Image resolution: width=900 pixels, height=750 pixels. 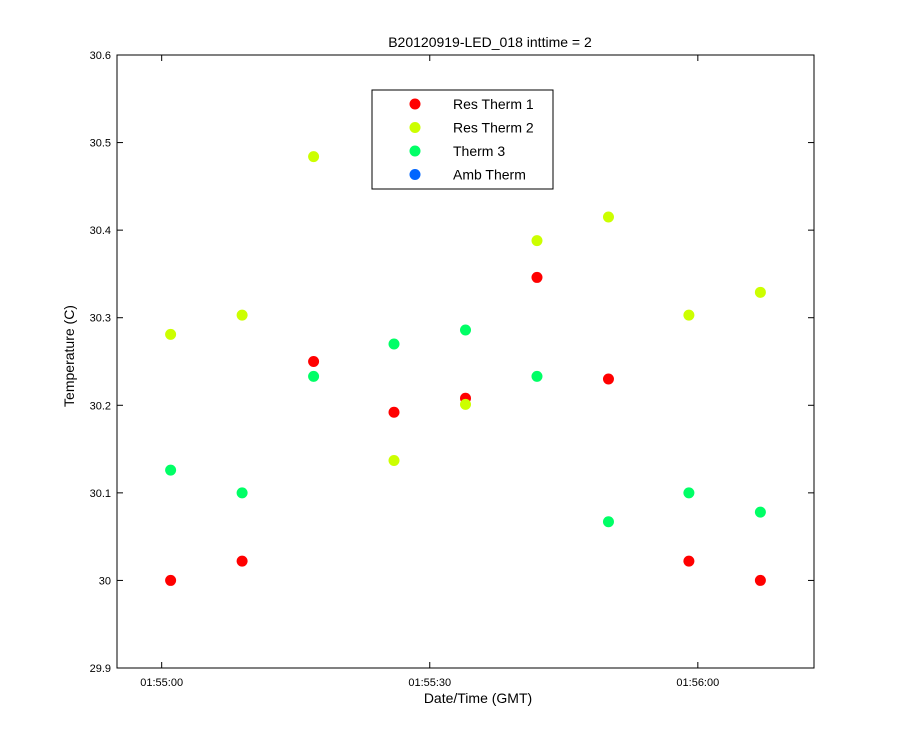 What do you see at coordinates (100, 56) in the screenshot?
I see `y-tick-label: 30.6` at bounding box center [100, 56].